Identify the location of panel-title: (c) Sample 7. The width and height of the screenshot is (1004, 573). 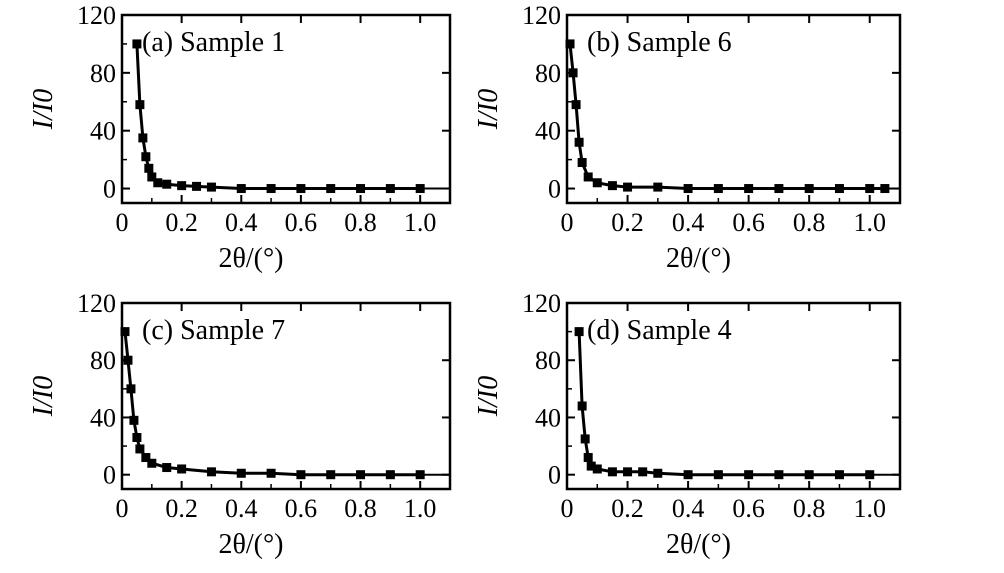
(213, 330).